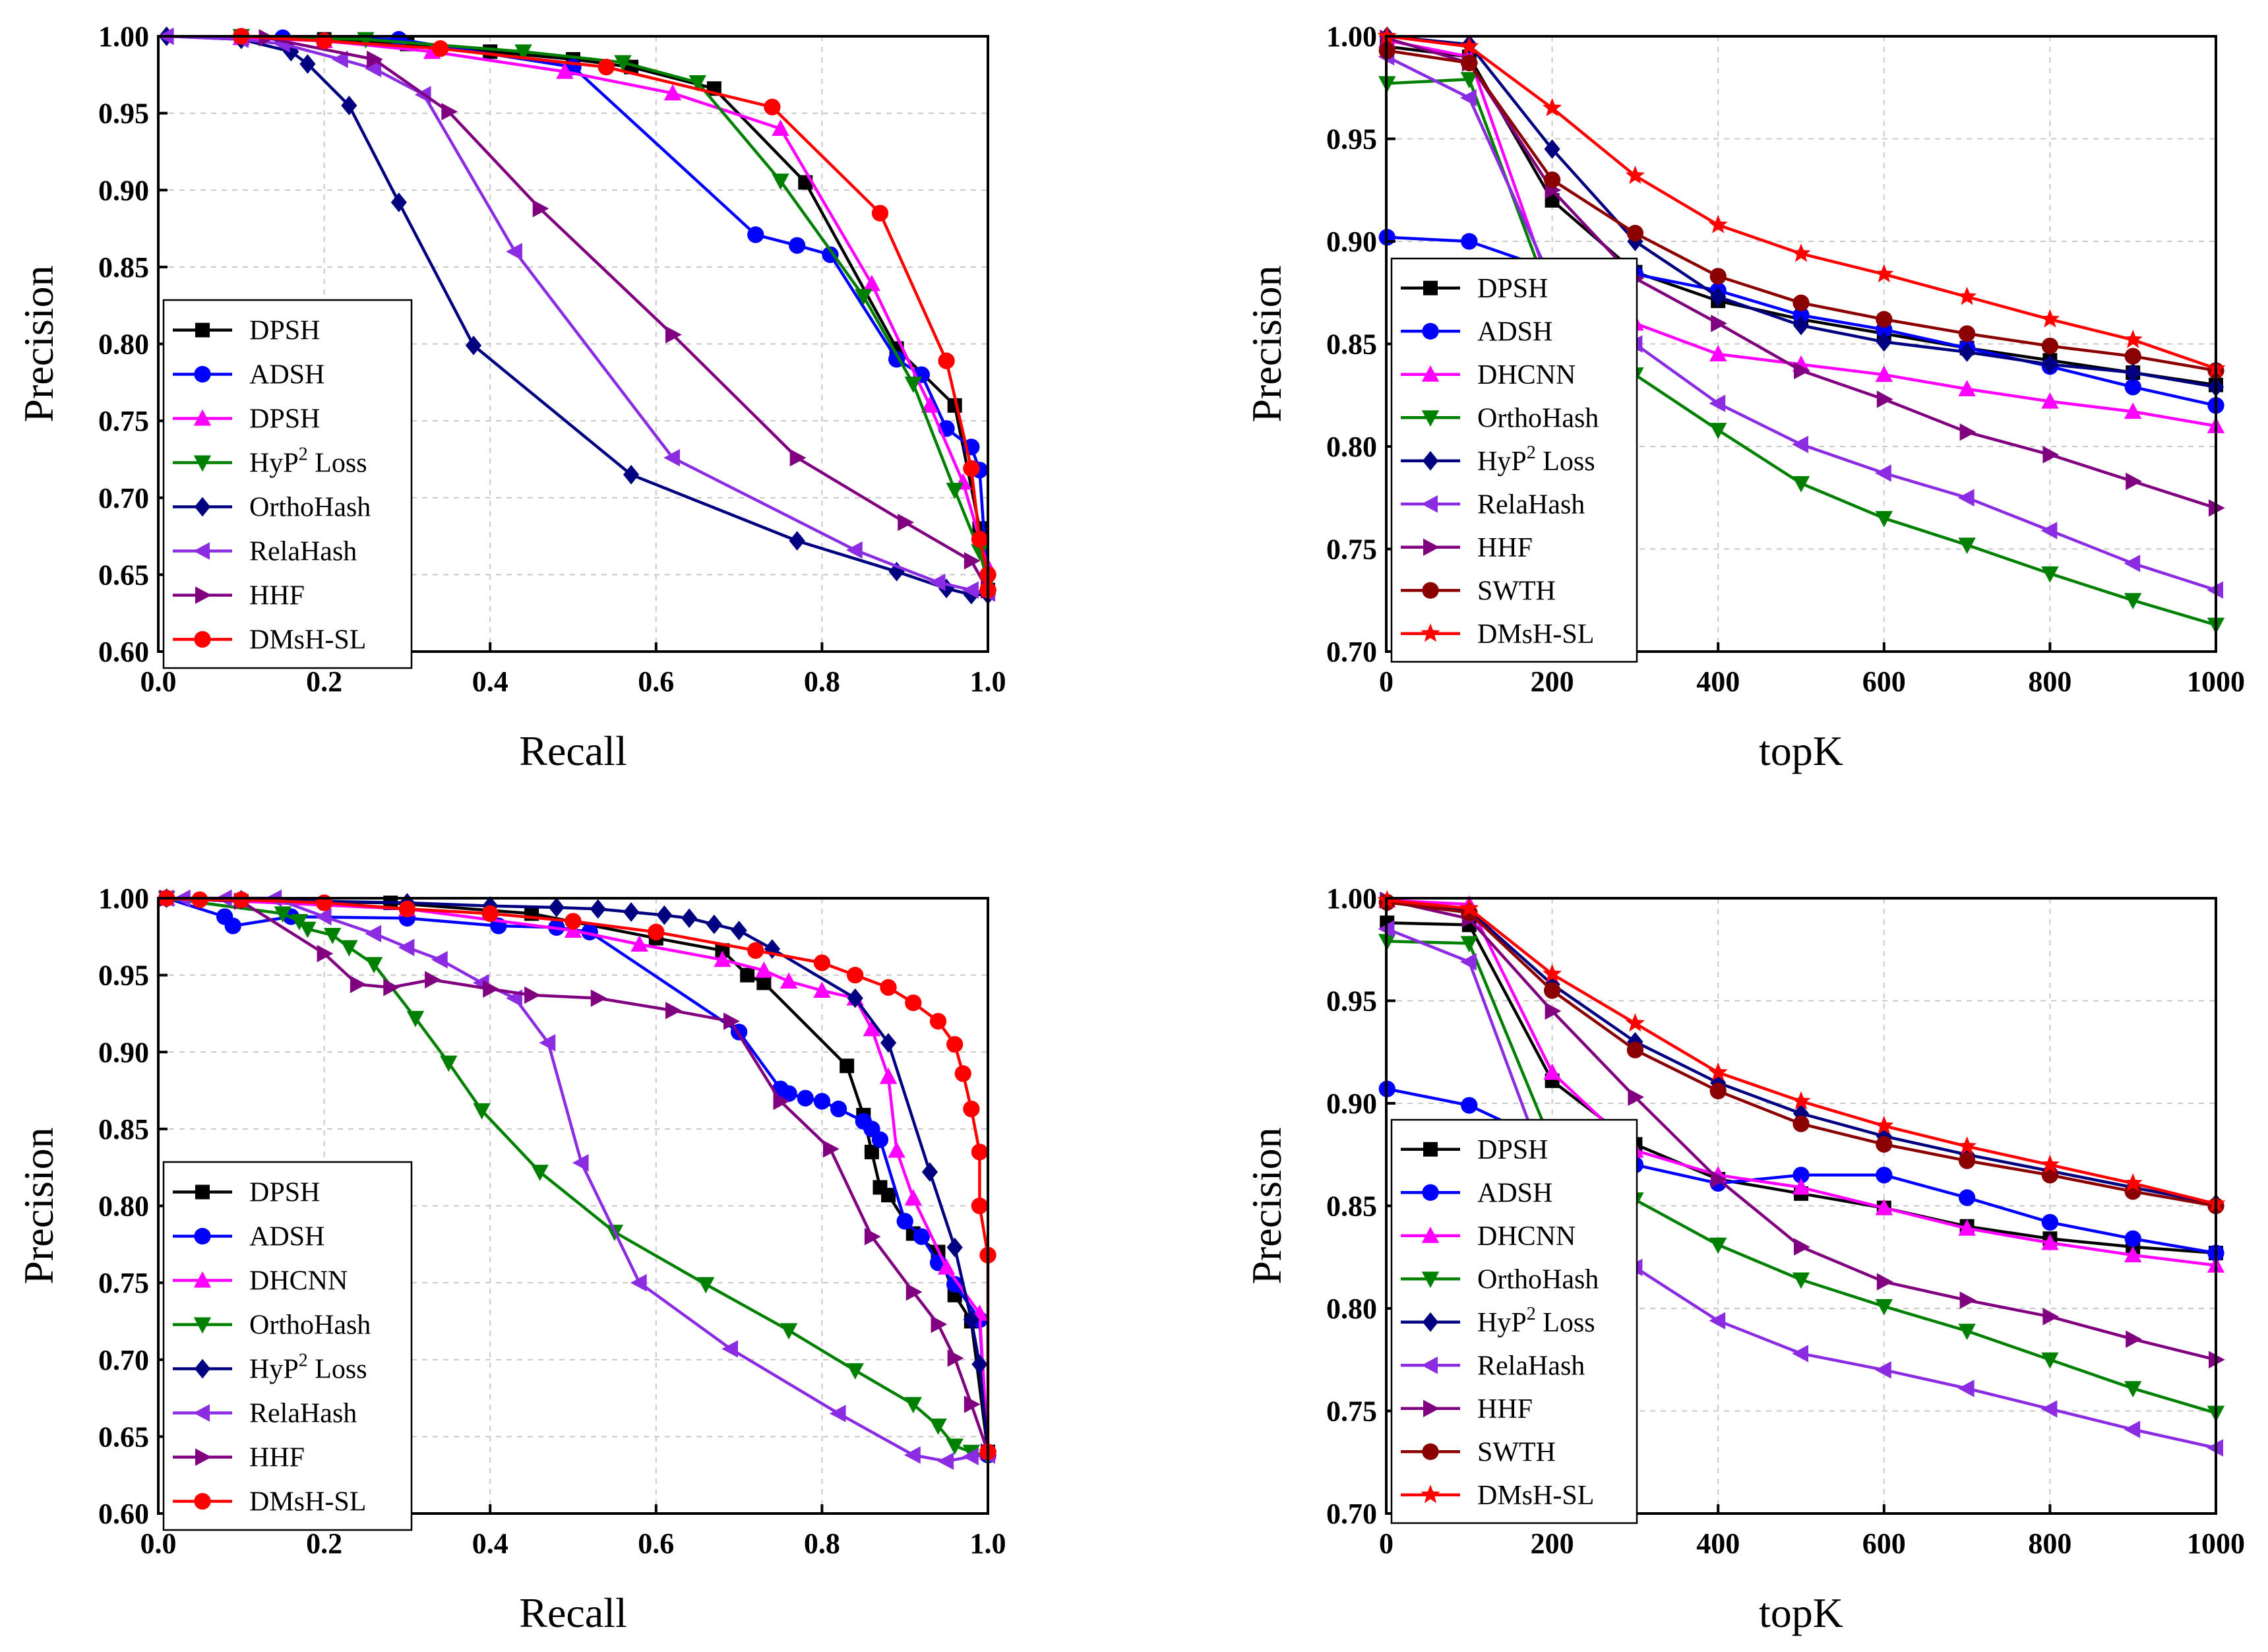  What do you see at coordinates (158, 1543) in the screenshot?
I see `x-tick-label: 0.0` at bounding box center [158, 1543].